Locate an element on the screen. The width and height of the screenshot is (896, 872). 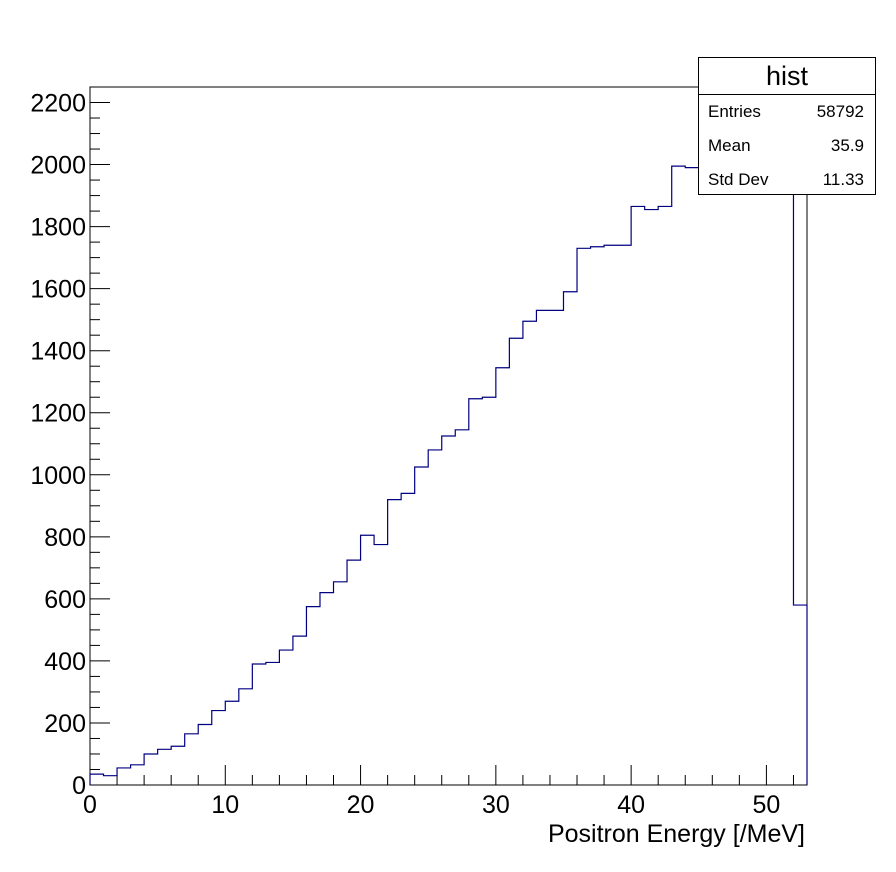
stats-entries-label: Entries is located at coordinates (734, 111).